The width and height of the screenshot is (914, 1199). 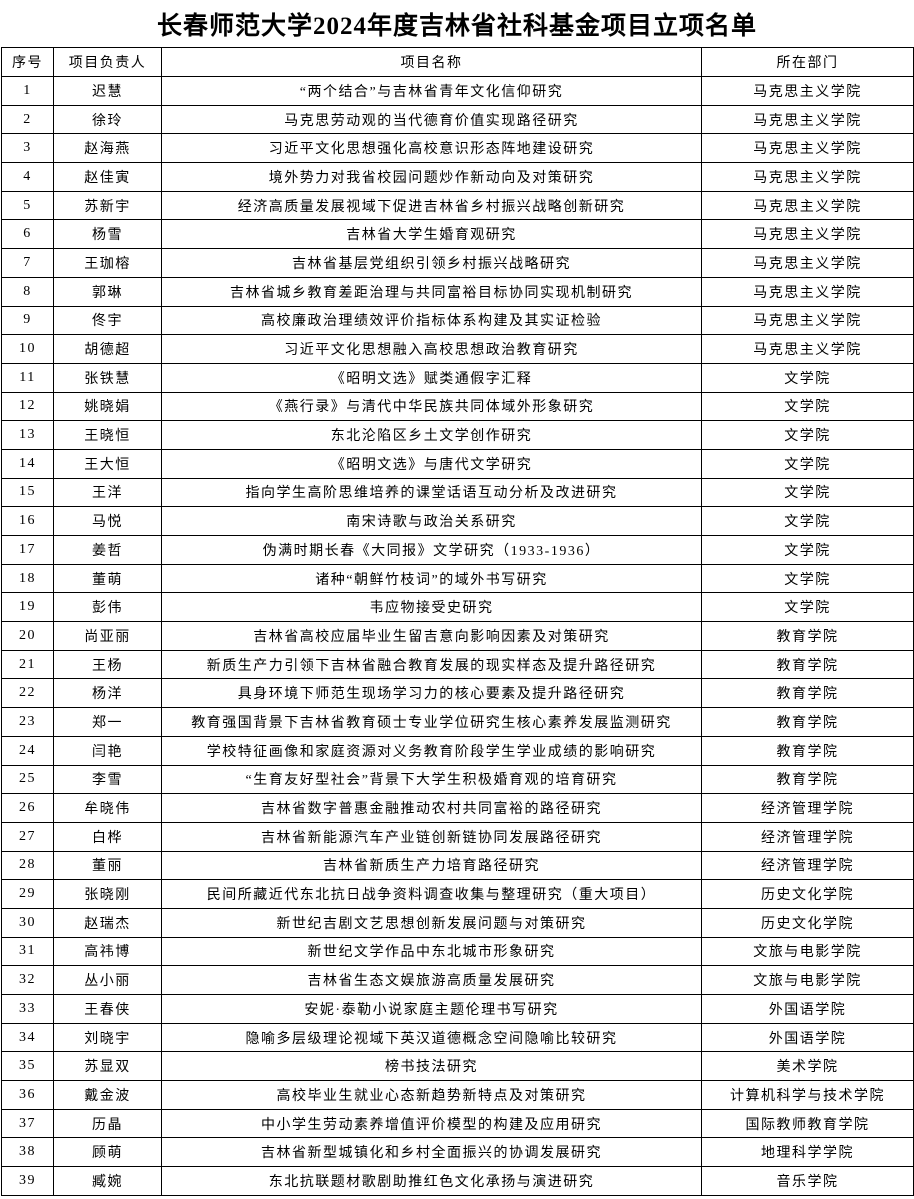 What do you see at coordinates (27, 1123) in the screenshot?
I see `row-number-cell: 37` at bounding box center [27, 1123].